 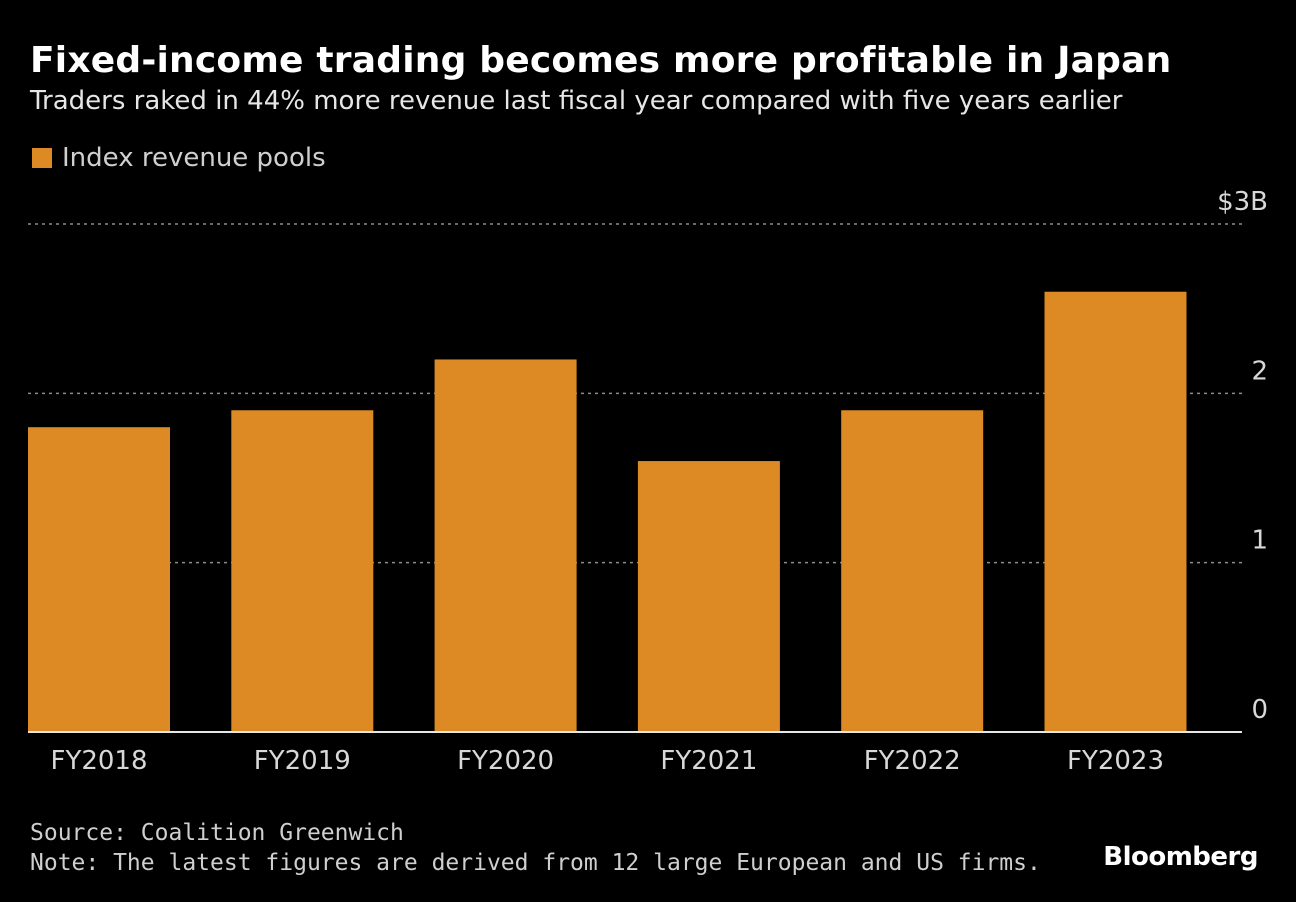 I want to click on legend-label: Index revenue pools, so click(x=194, y=158).